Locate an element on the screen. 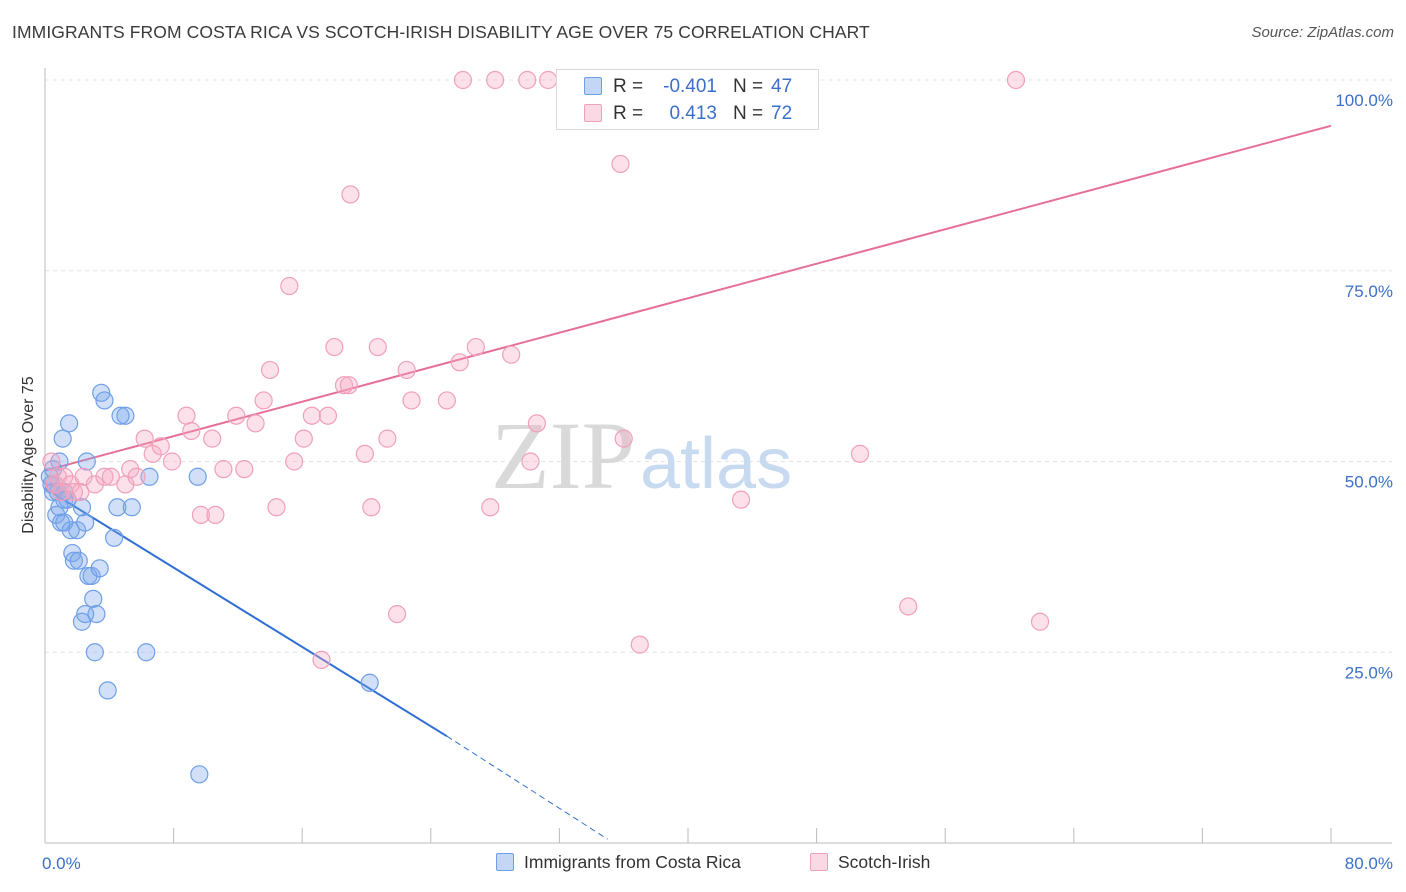  watermark-zip: ZIP is located at coordinates (563, 455).